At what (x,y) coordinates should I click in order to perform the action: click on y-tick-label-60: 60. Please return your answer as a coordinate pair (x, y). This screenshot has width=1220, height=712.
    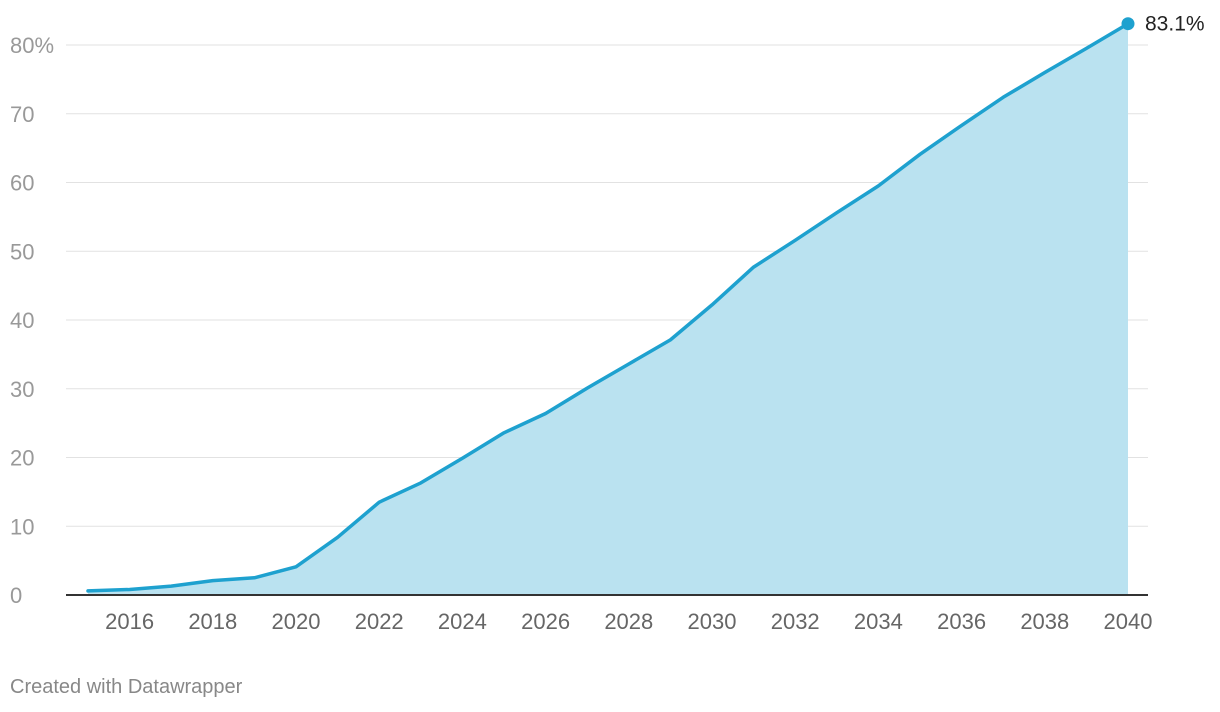
    Looking at the image, I should click on (22, 183).